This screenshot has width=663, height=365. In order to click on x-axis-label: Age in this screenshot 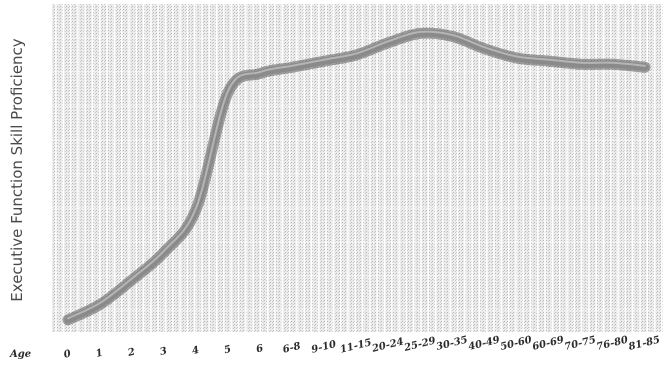, I will do `click(20, 354)`.